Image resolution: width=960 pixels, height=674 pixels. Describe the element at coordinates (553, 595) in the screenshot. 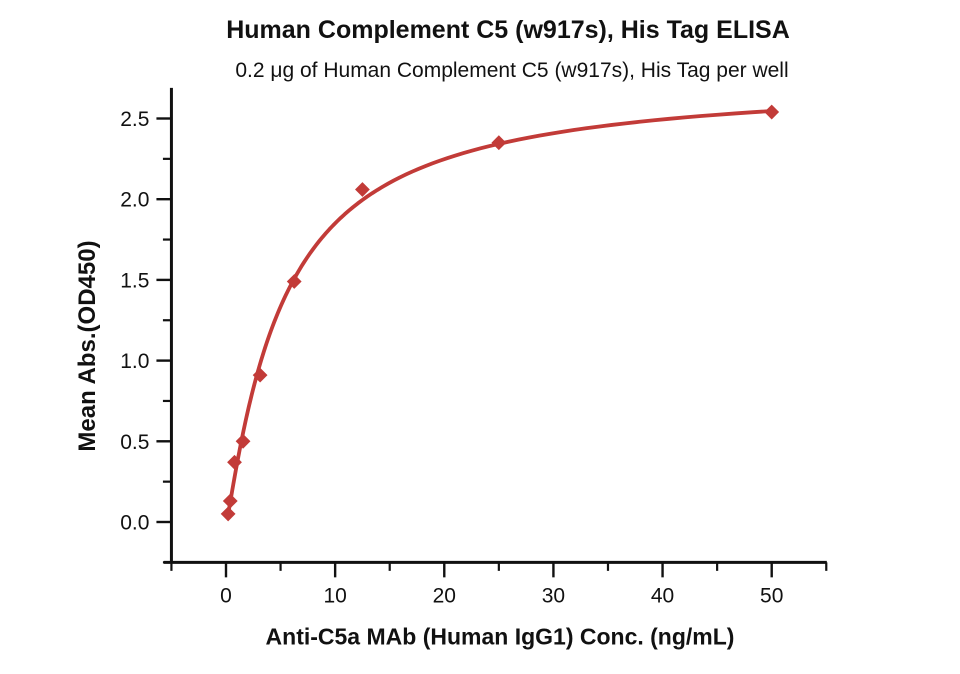

I see `x-tick-label: 30` at that location.